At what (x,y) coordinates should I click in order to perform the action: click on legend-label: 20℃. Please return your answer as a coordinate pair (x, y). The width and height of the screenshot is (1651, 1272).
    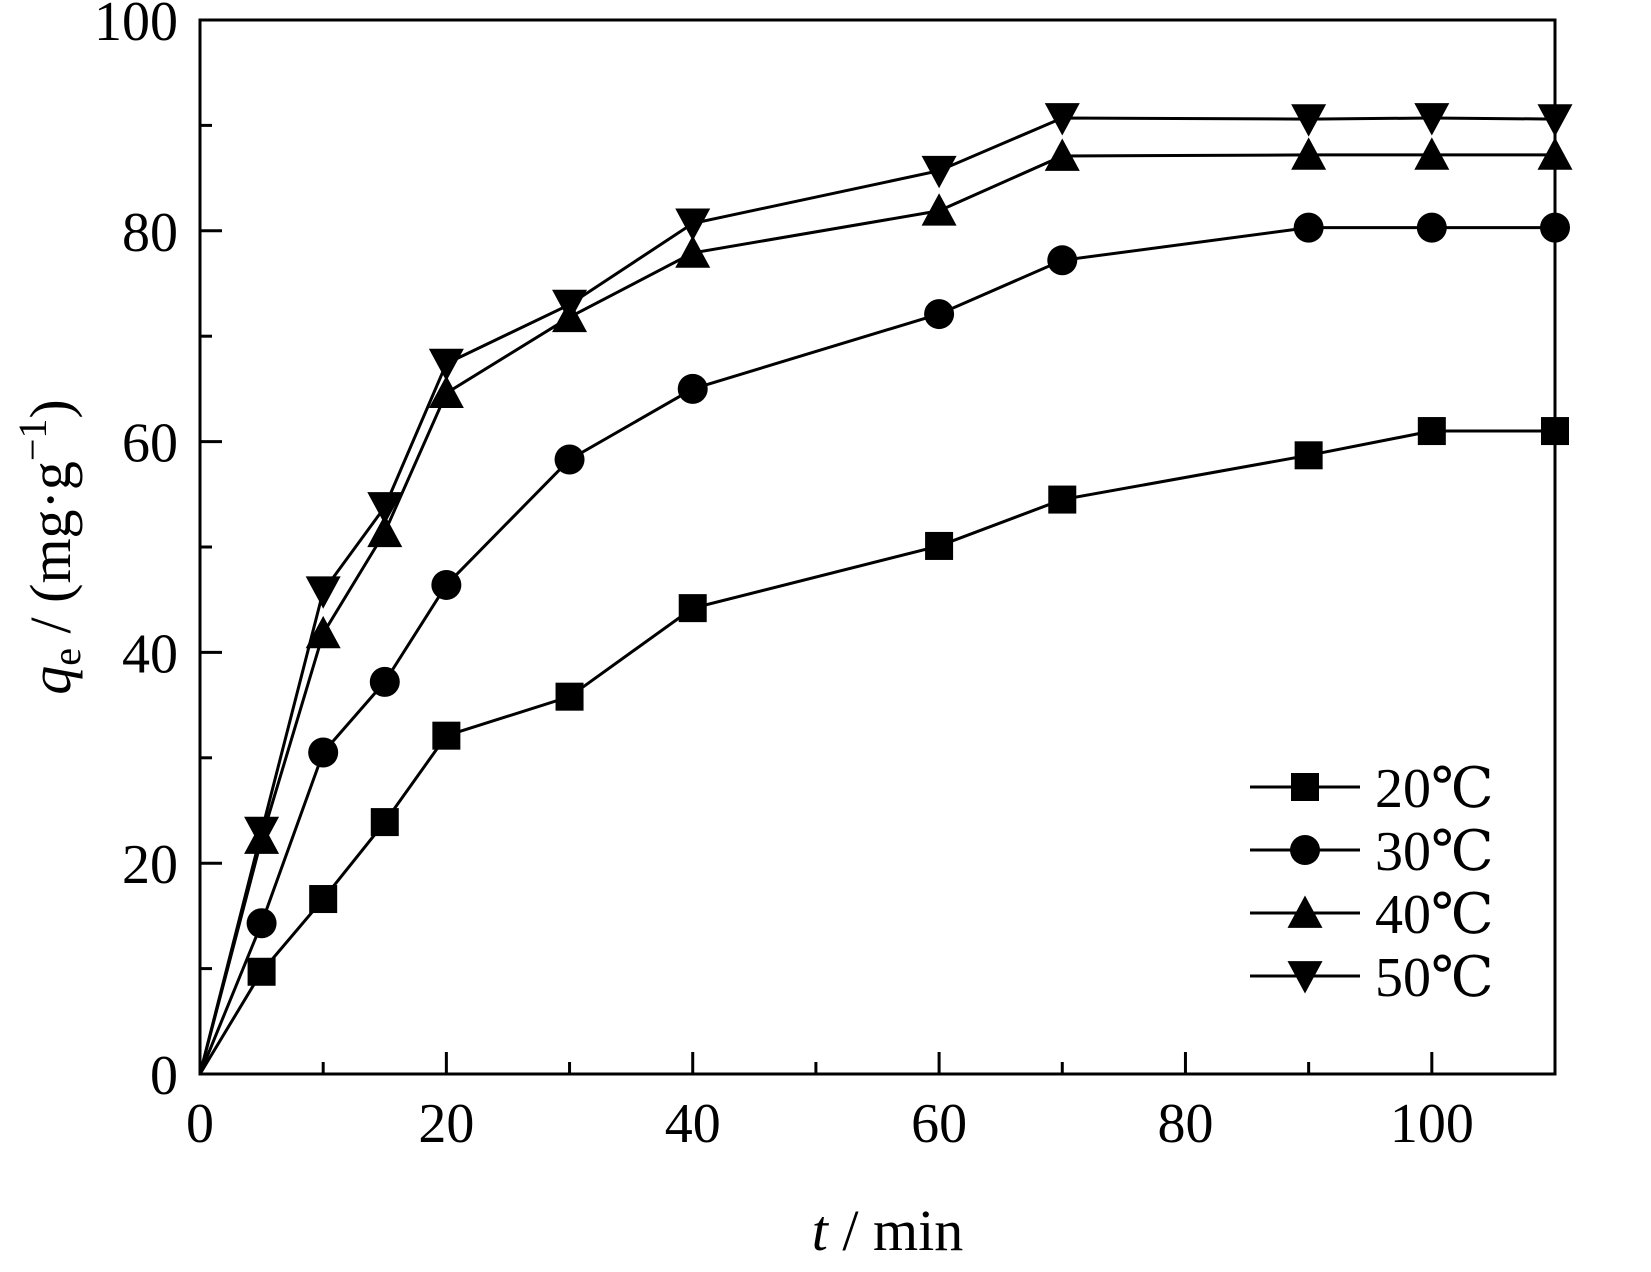
    Looking at the image, I should click on (1434, 789).